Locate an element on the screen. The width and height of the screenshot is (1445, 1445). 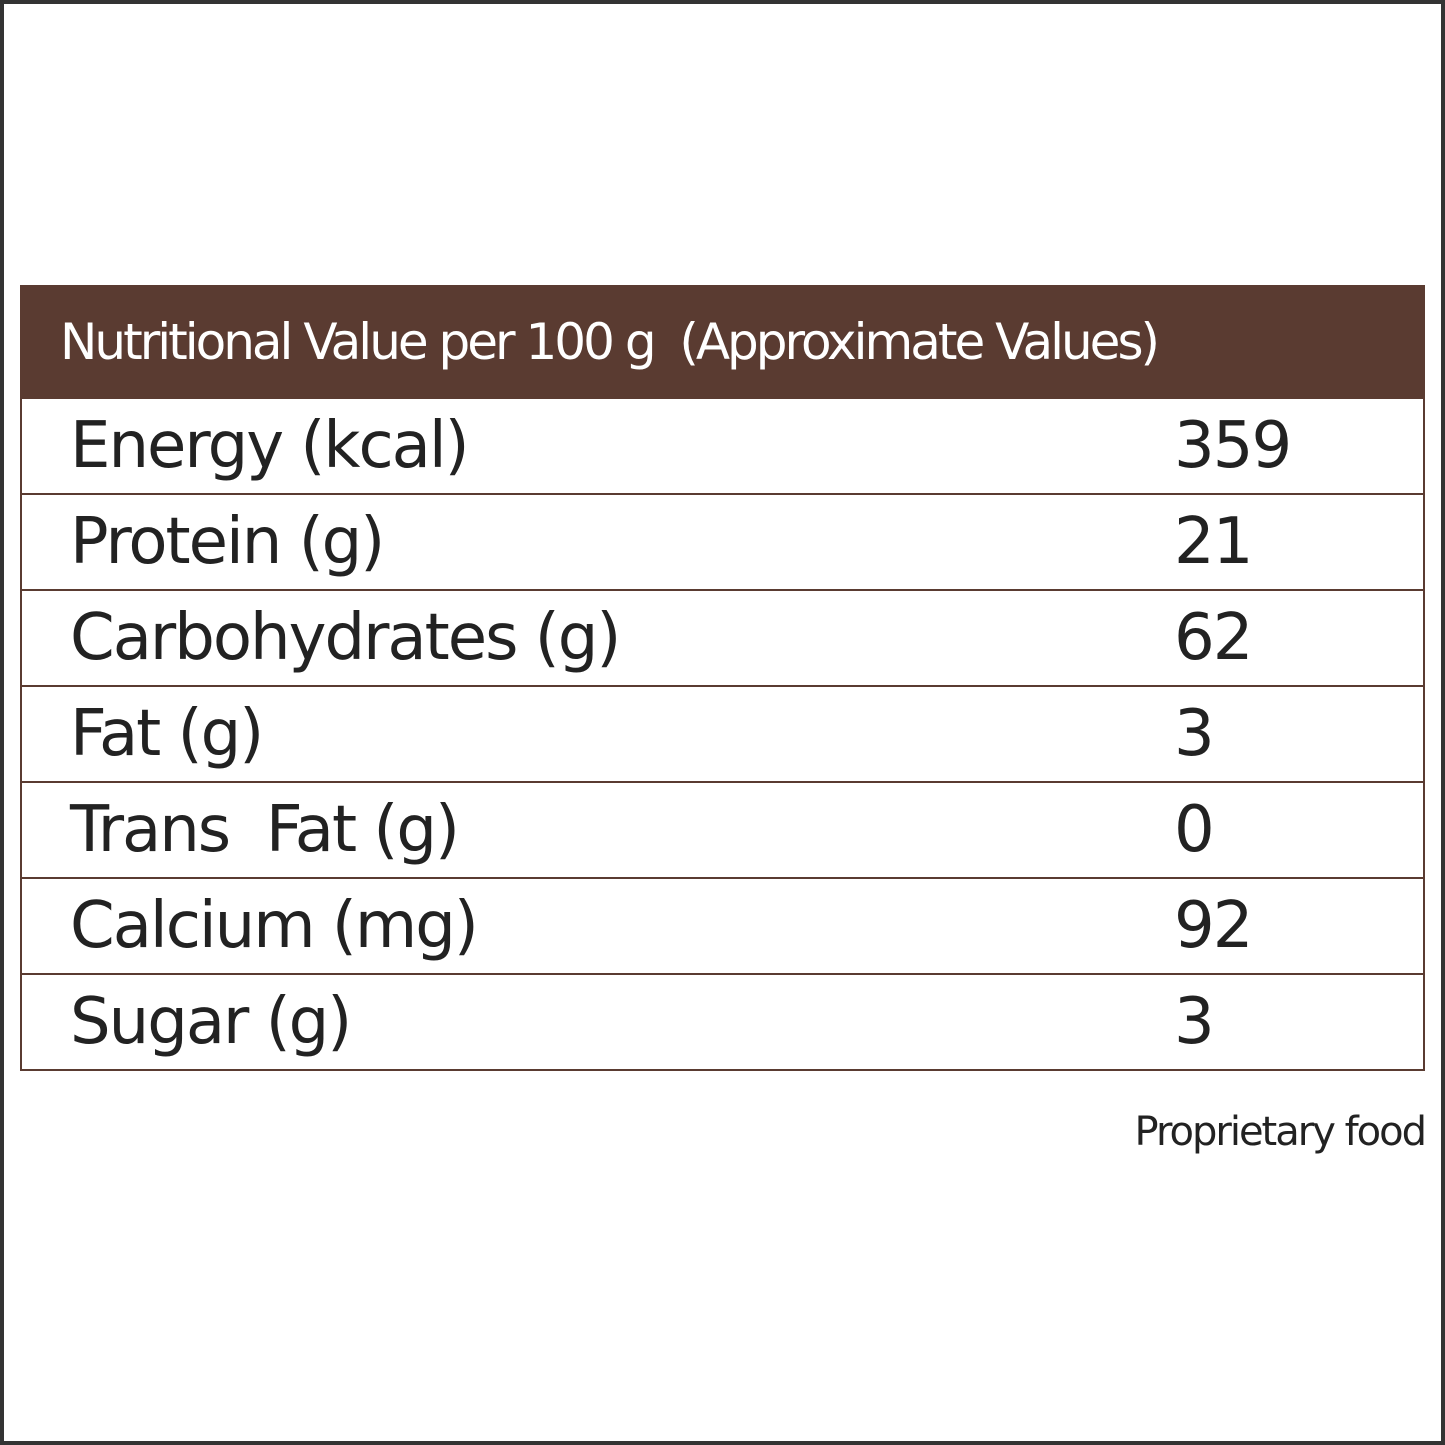
footer-note: Proprietary food is located at coordinates (1280, 1132).